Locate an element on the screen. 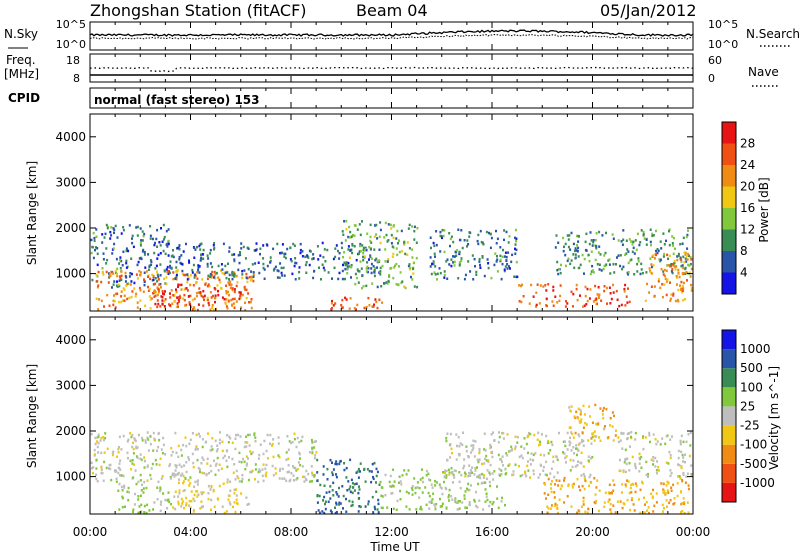 This screenshot has height=554, width=800. power-colorbar-tick-label: 8 is located at coordinates (744, 251).